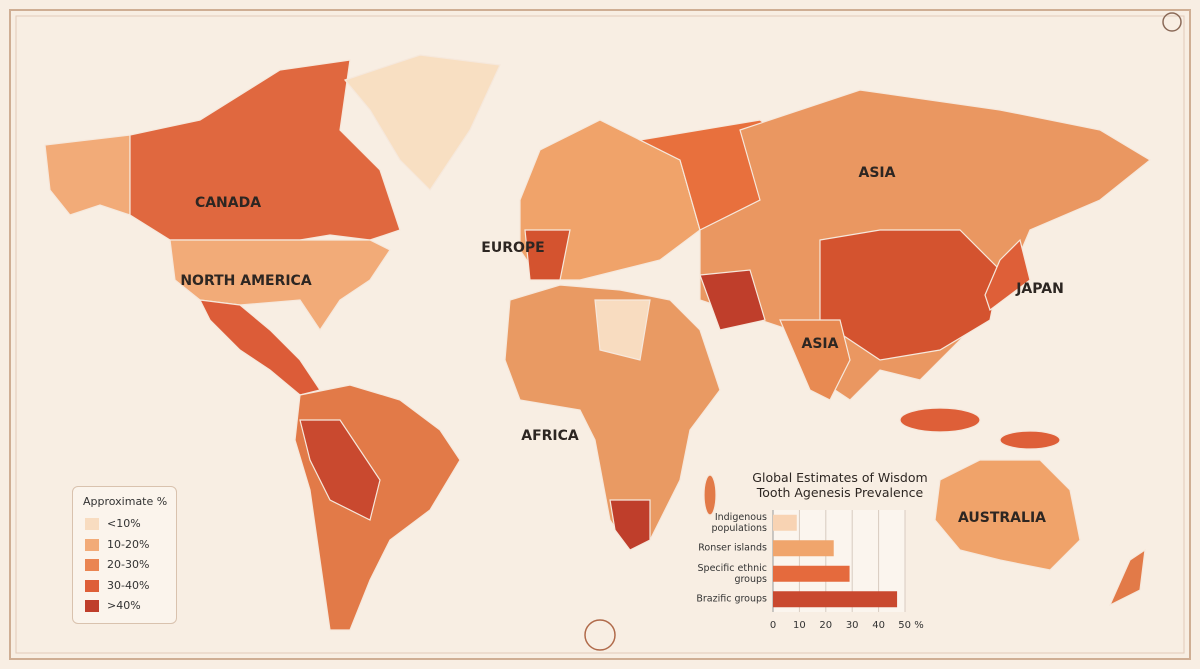 The width and height of the screenshot is (1200, 669). Describe the element at coordinates (773, 625) in the screenshot. I see `x-tick-label: 0` at that location.